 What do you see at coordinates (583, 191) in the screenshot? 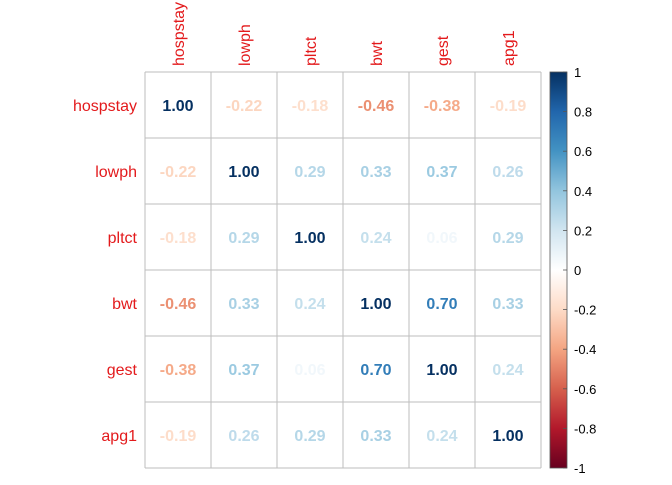
I see `colorbar-tick-label: 0.4` at bounding box center [583, 191].